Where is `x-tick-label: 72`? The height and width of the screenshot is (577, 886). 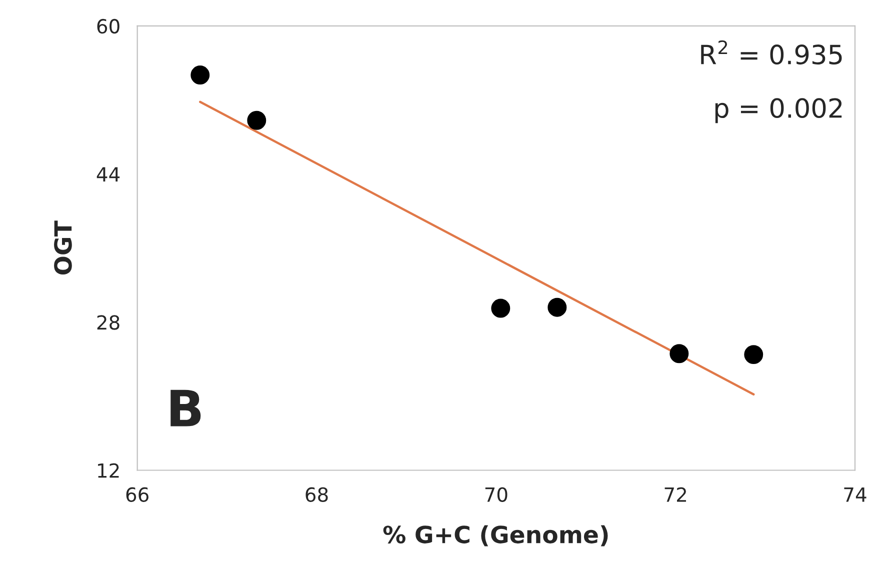 x-tick-label: 72 is located at coordinates (675, 494).